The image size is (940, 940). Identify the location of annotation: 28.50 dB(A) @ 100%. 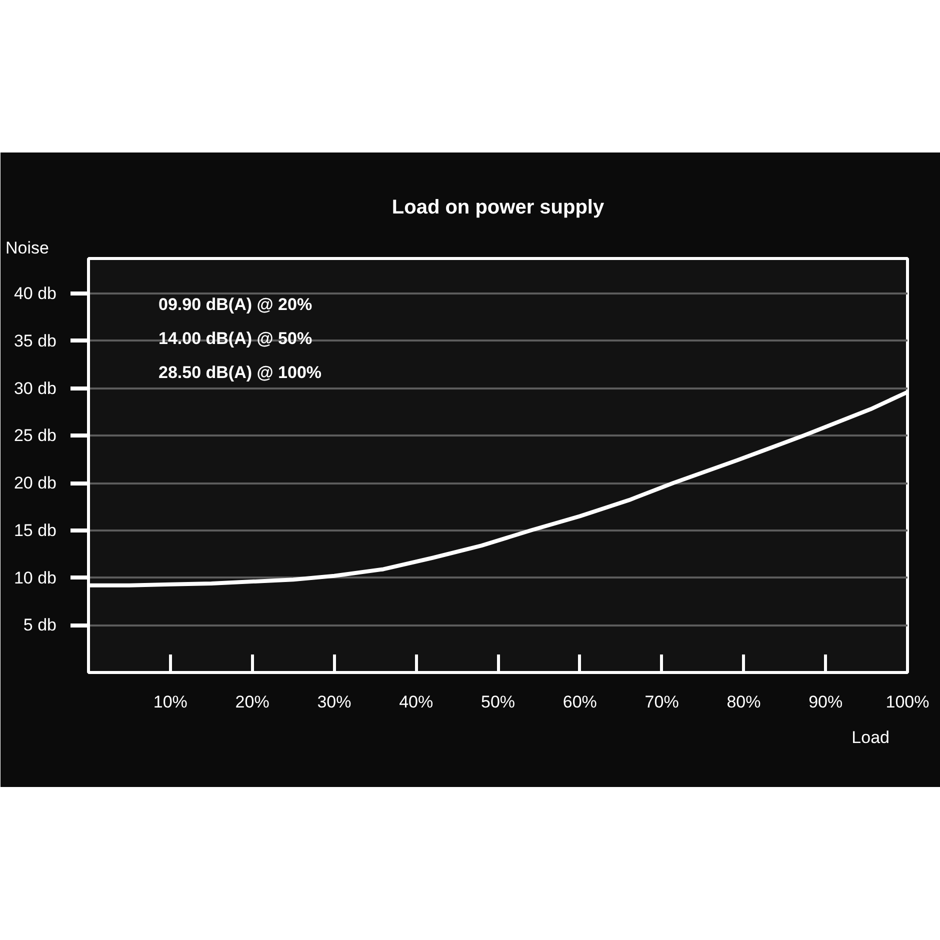
(240, 372).